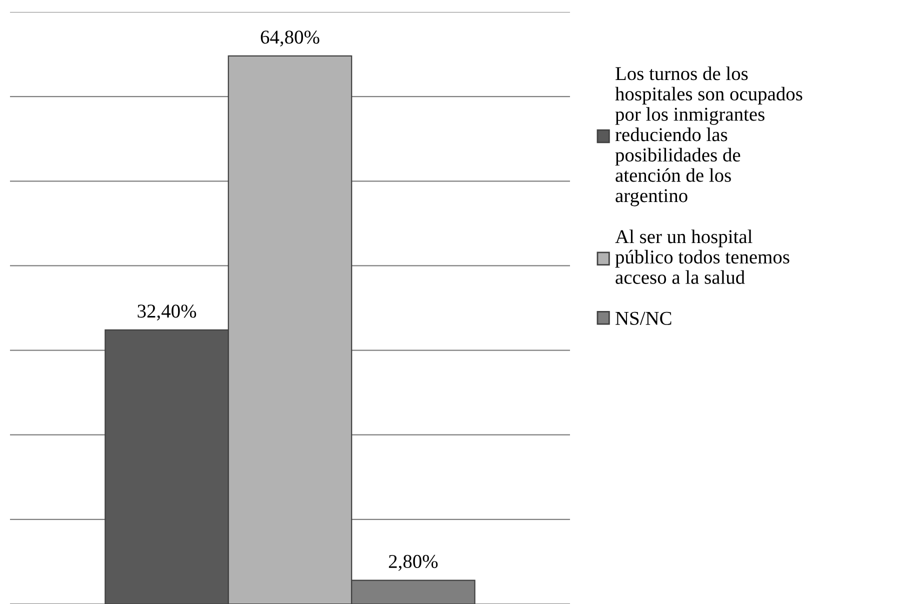 This screenshot has height=604, width=902. I want to click on legend-label: Los turnos de los hospitales son ocupados por los inmigrantes reduciendo las posibilidades de atención de los argentino, so click(708, 136).